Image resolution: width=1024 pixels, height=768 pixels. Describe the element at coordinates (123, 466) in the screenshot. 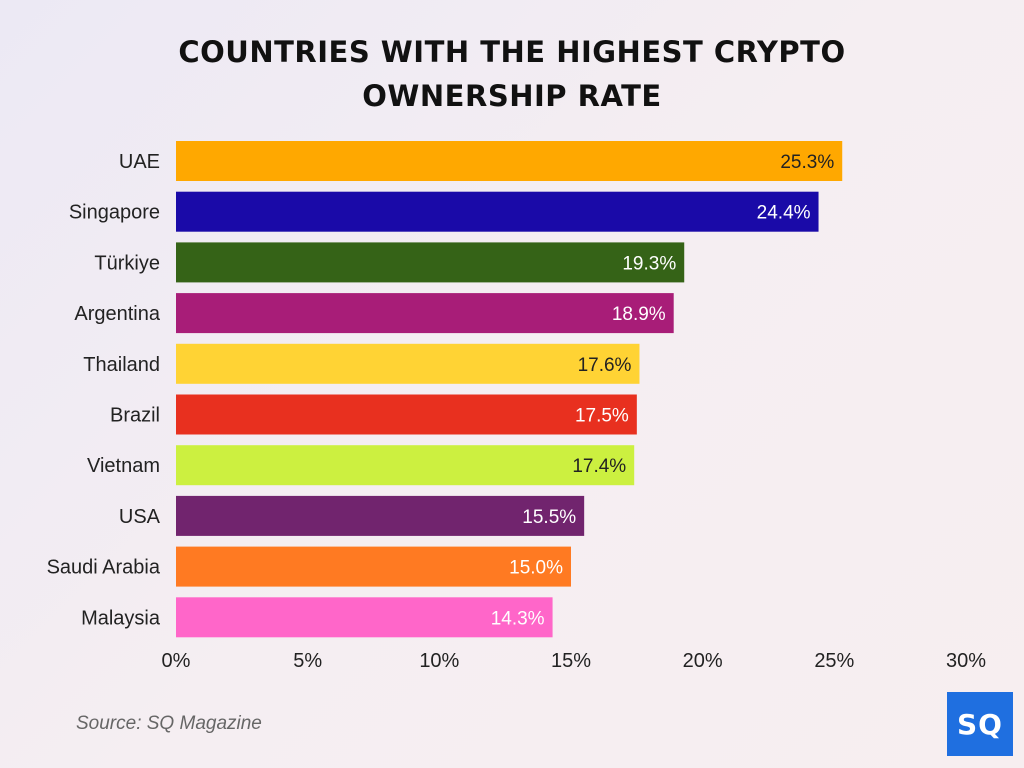

I see `category-label: Vietnam` at that location.